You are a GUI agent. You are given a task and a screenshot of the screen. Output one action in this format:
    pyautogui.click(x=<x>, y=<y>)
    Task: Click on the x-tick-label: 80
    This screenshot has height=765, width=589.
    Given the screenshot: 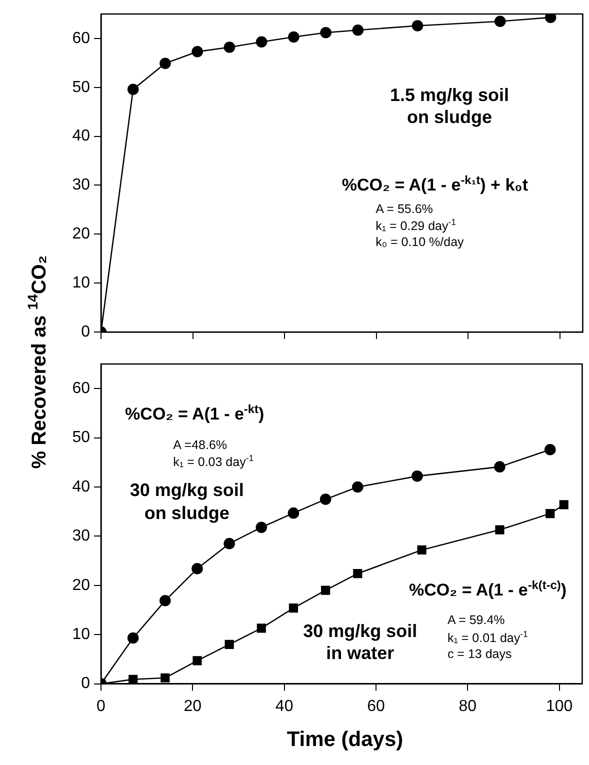 What is the action you would take?
    pyautogui.click(x=467, y=706)
    